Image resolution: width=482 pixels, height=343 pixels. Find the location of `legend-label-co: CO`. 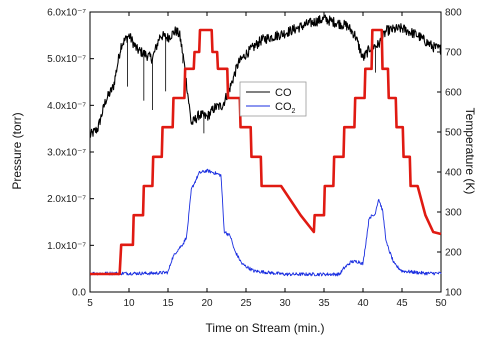

legend-label-co: CO is located at coordinates (283, 93).